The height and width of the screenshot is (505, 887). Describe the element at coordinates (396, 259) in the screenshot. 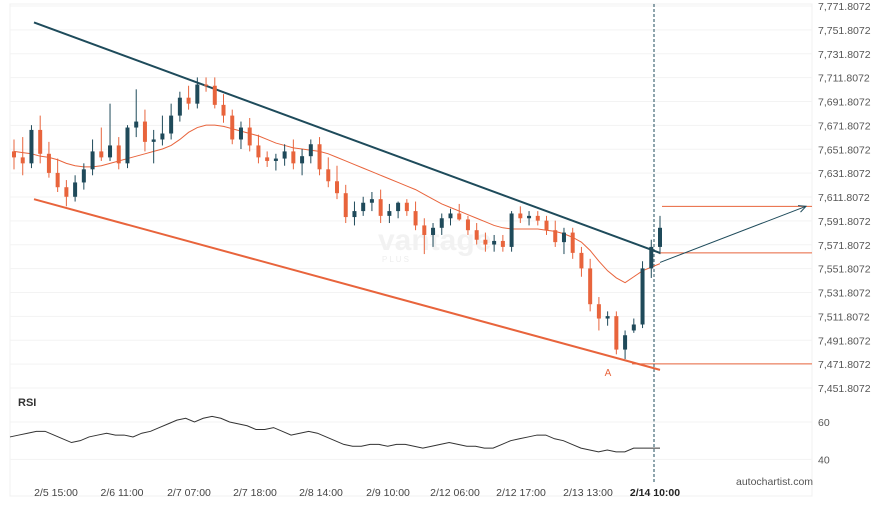

I see `watermark-subtext: PLUS` at that location.